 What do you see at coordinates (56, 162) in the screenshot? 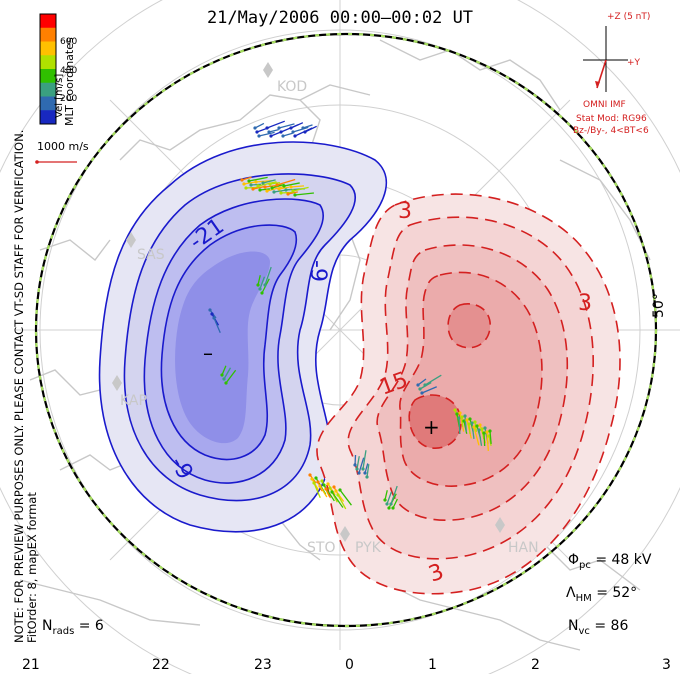
I see `velocity-scale-bar` at bounding box center [56, 162].